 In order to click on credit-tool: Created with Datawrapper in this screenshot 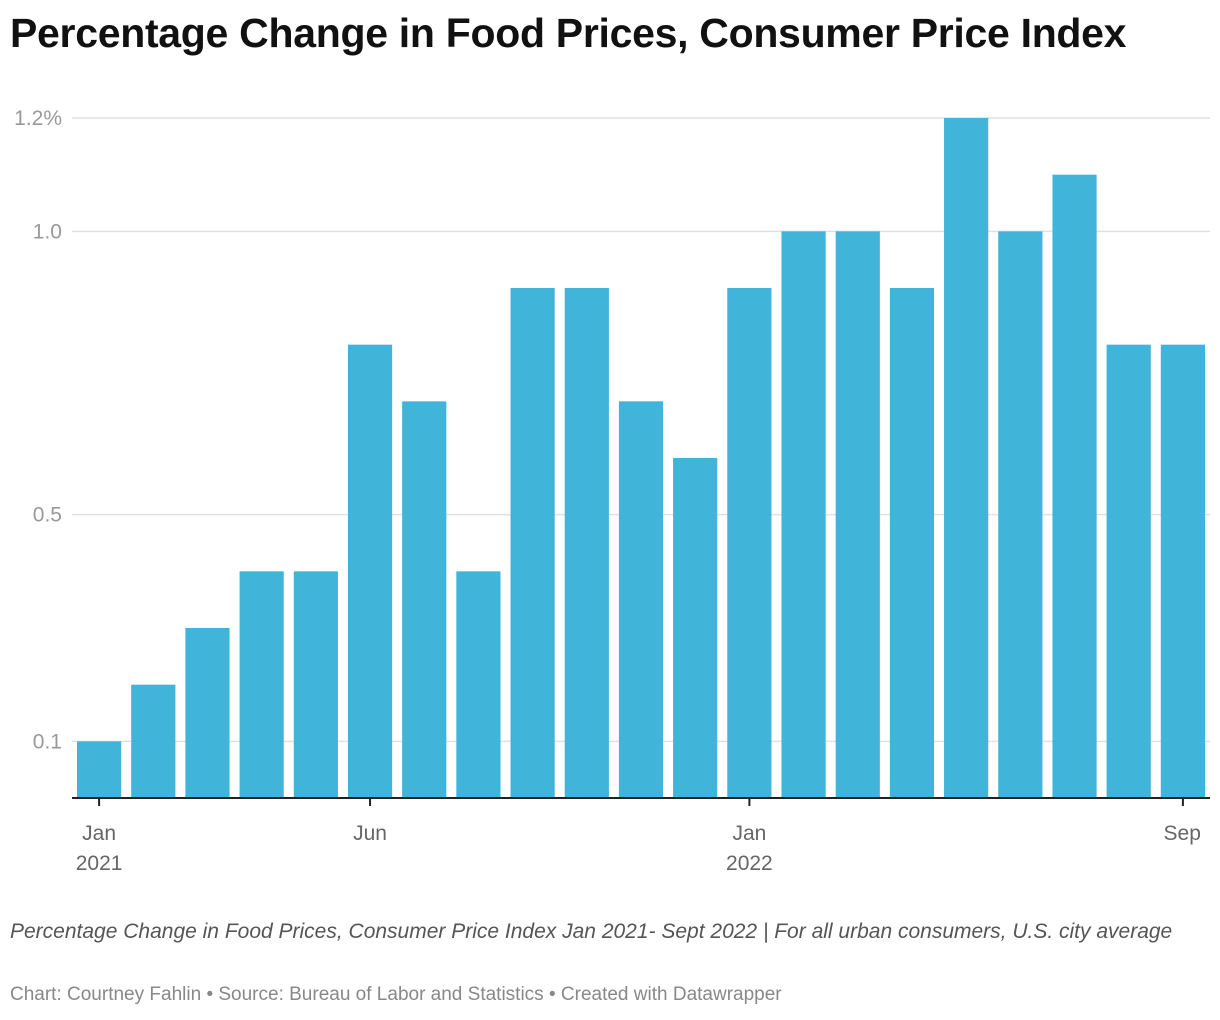, I will do `click(671, 994)`.